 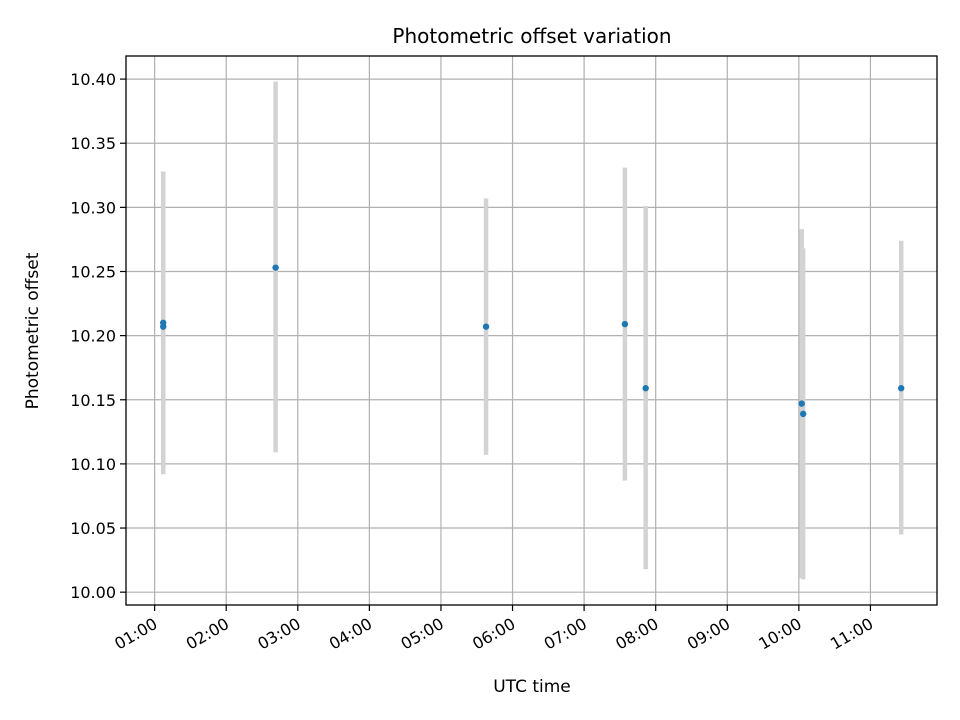 What do you see at coordinates (636, 634) in the screenshot?
I see `x-tick-label: 08:00` at bounding box center [636, 634].